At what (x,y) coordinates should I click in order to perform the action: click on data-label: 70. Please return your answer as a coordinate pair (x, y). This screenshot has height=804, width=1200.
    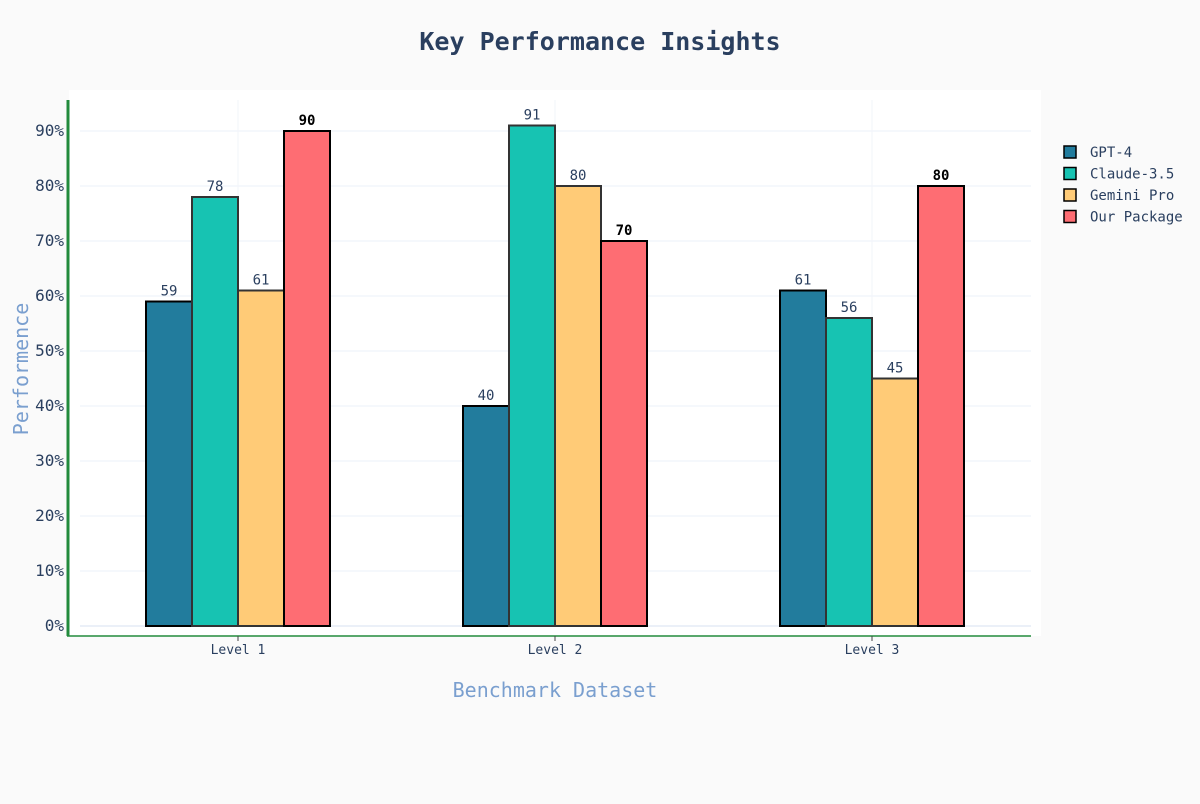
    Looking at the image, I should click on (624, 231).